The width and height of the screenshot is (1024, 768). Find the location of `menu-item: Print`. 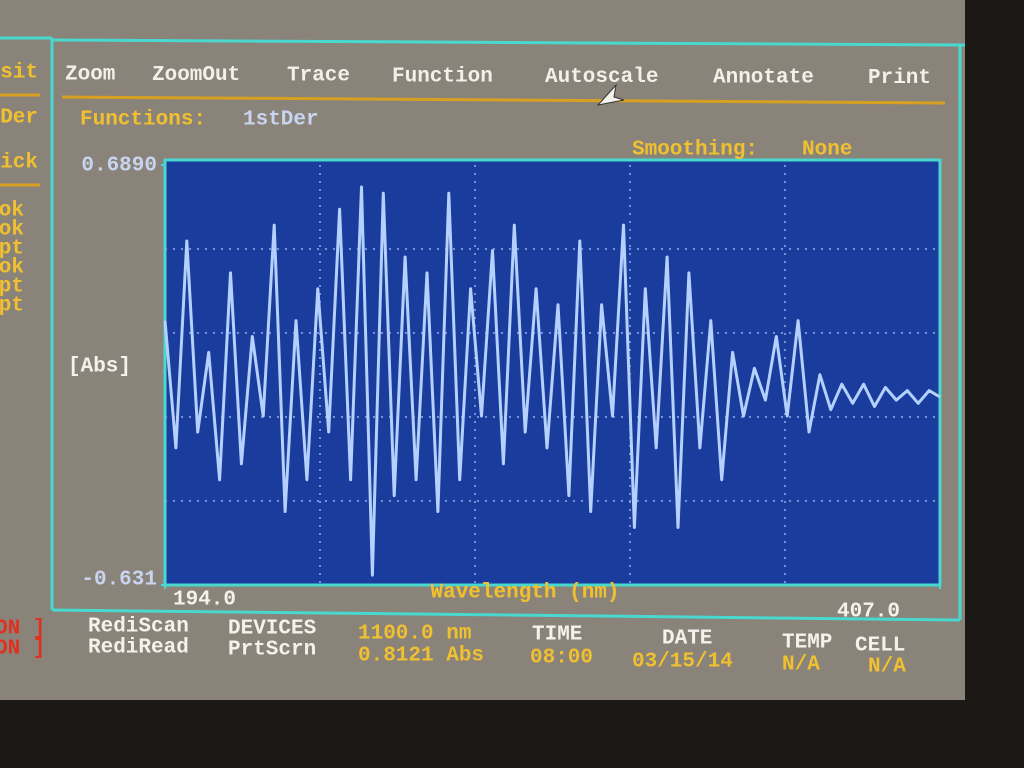

menu-item: Print is located at coordinates (899, 78).